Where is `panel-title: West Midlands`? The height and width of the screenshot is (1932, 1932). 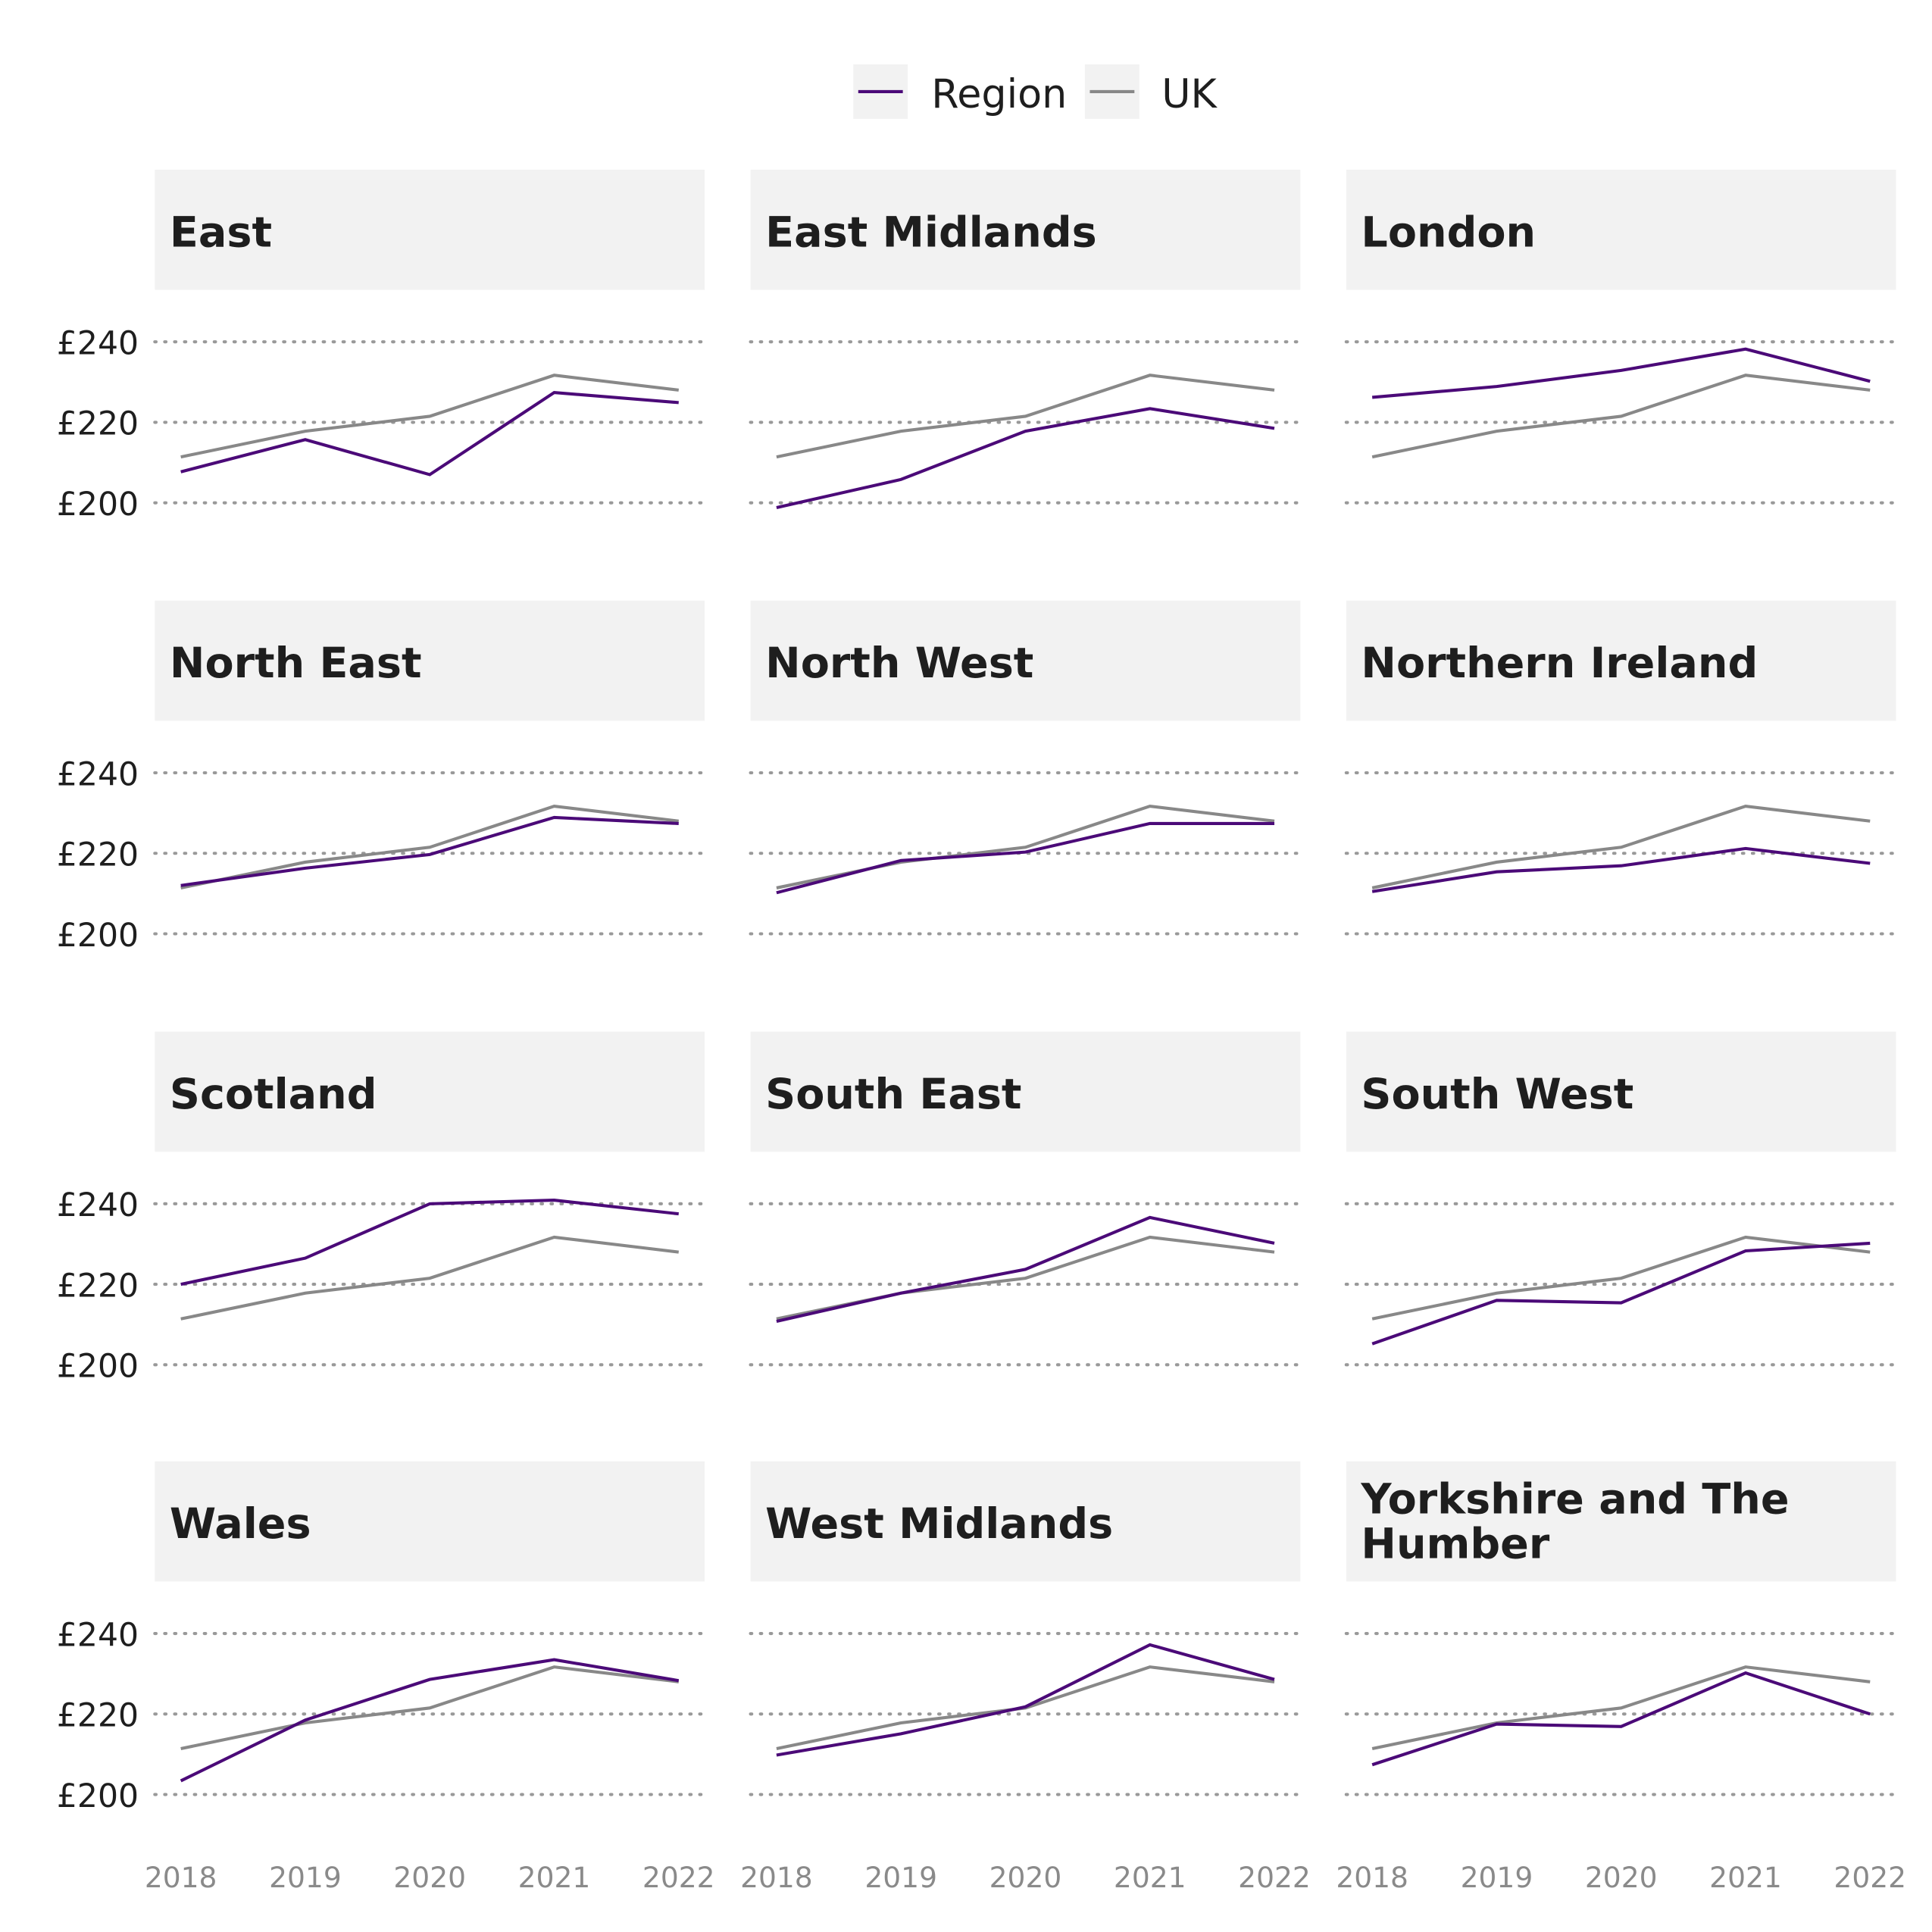 panel-title: West Midlands is located at coordinates (939, 1524).